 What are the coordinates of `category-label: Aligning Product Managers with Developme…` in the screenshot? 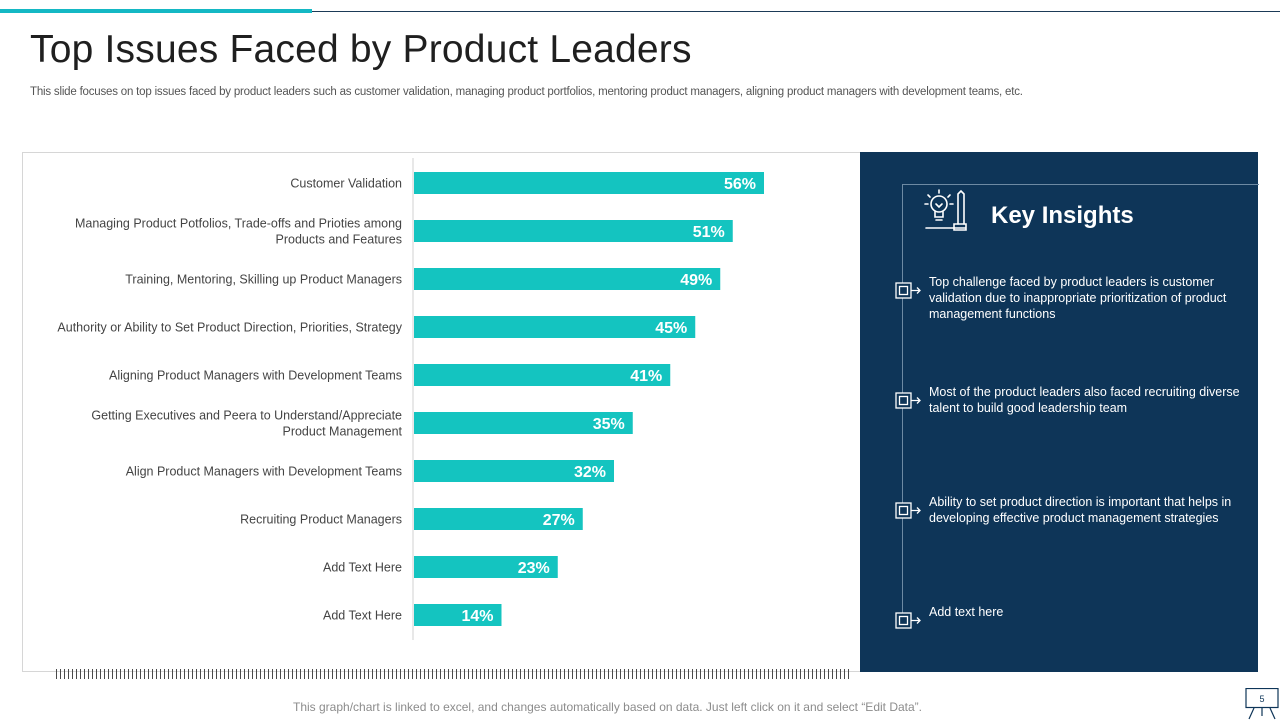 It's located at (255, 376).